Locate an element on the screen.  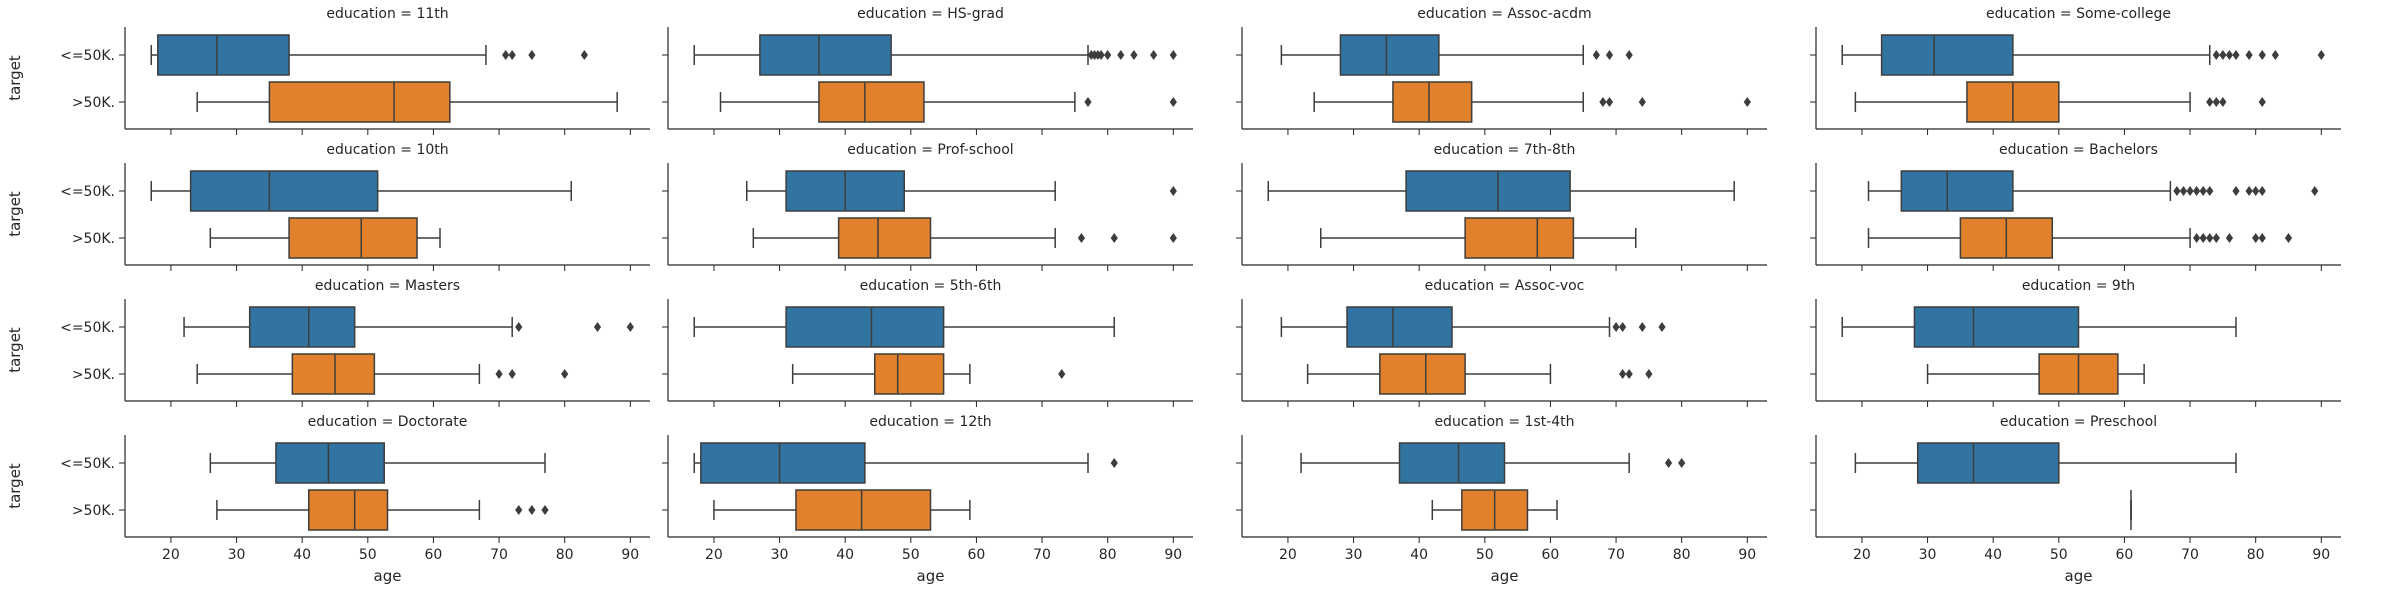
facet-title: education = 11th is located at coordinates (387, 14).